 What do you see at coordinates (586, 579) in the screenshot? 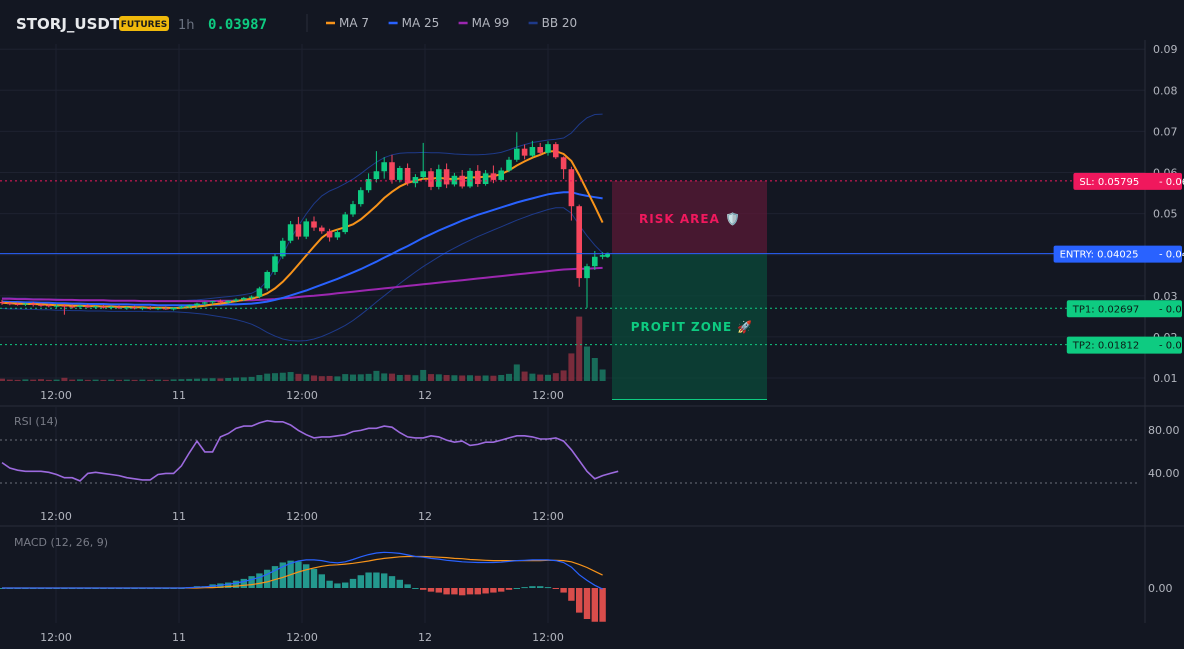
I see `macd-panel: MACD (12, 26, 9) 0.00` at bounding box center [586, 579].